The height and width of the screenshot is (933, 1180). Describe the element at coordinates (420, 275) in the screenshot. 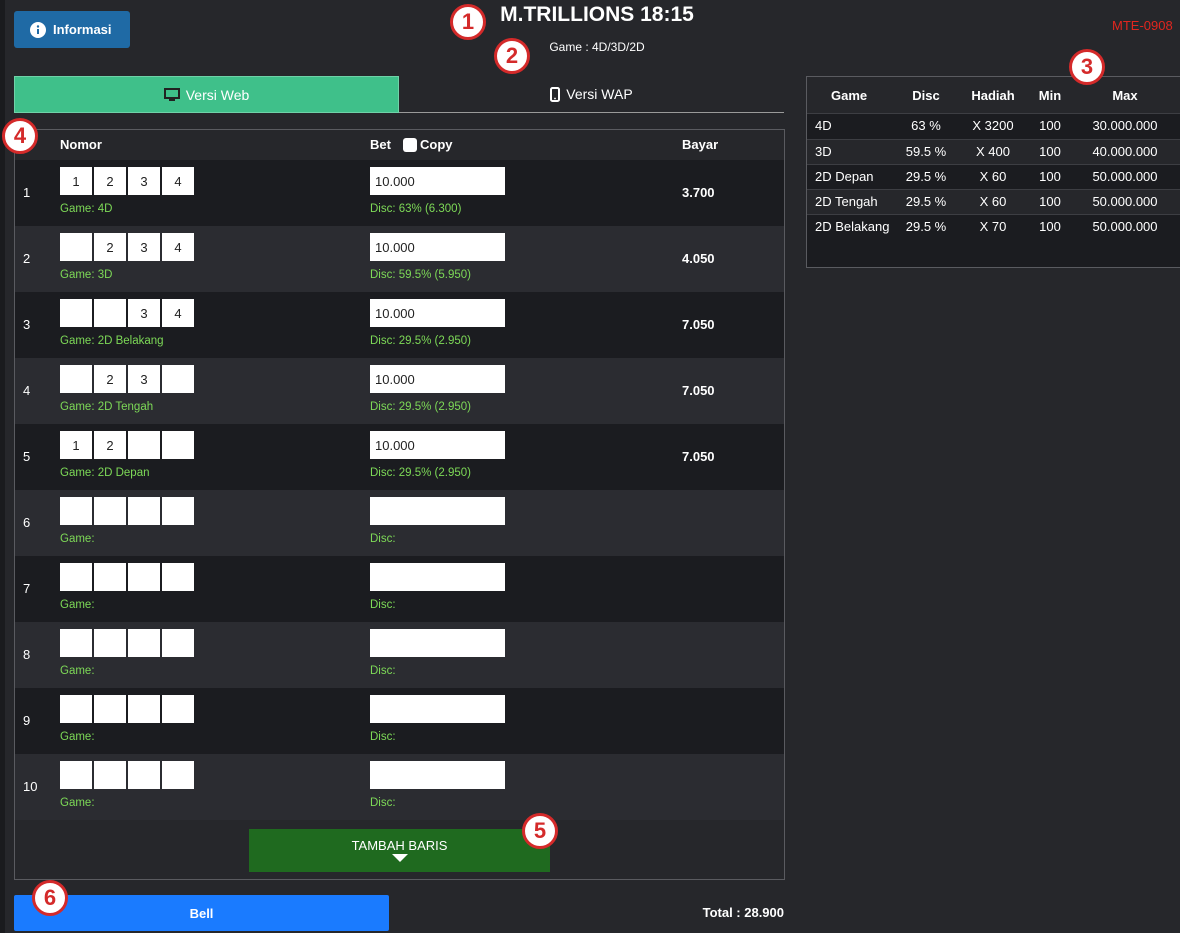

I see `disc-label: Disc: 59.5% (5.950)` at that location.